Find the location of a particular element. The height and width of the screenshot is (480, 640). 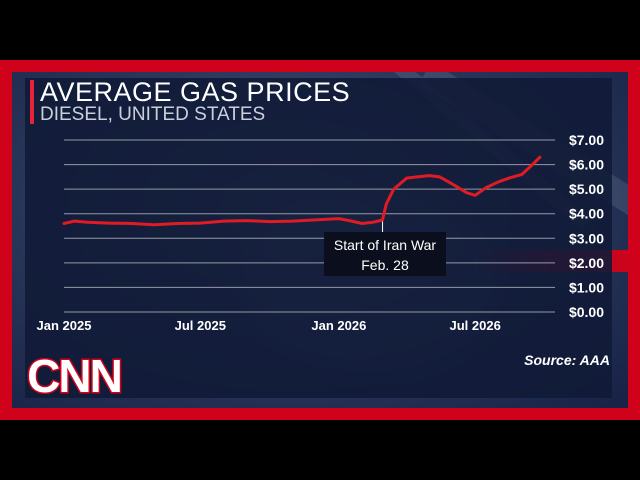

x-tick-label: Jan 2026 is located at coordinates (338, 325).